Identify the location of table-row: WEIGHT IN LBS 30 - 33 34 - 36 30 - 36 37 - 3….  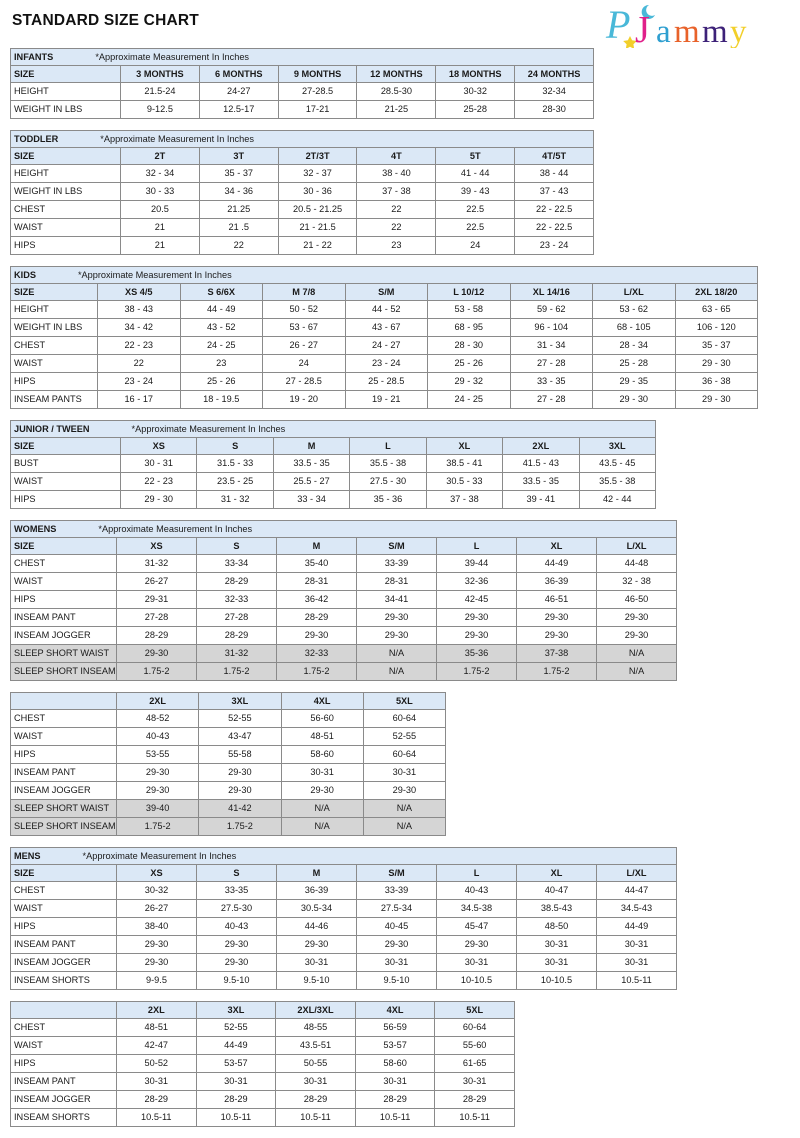
(302, 191).